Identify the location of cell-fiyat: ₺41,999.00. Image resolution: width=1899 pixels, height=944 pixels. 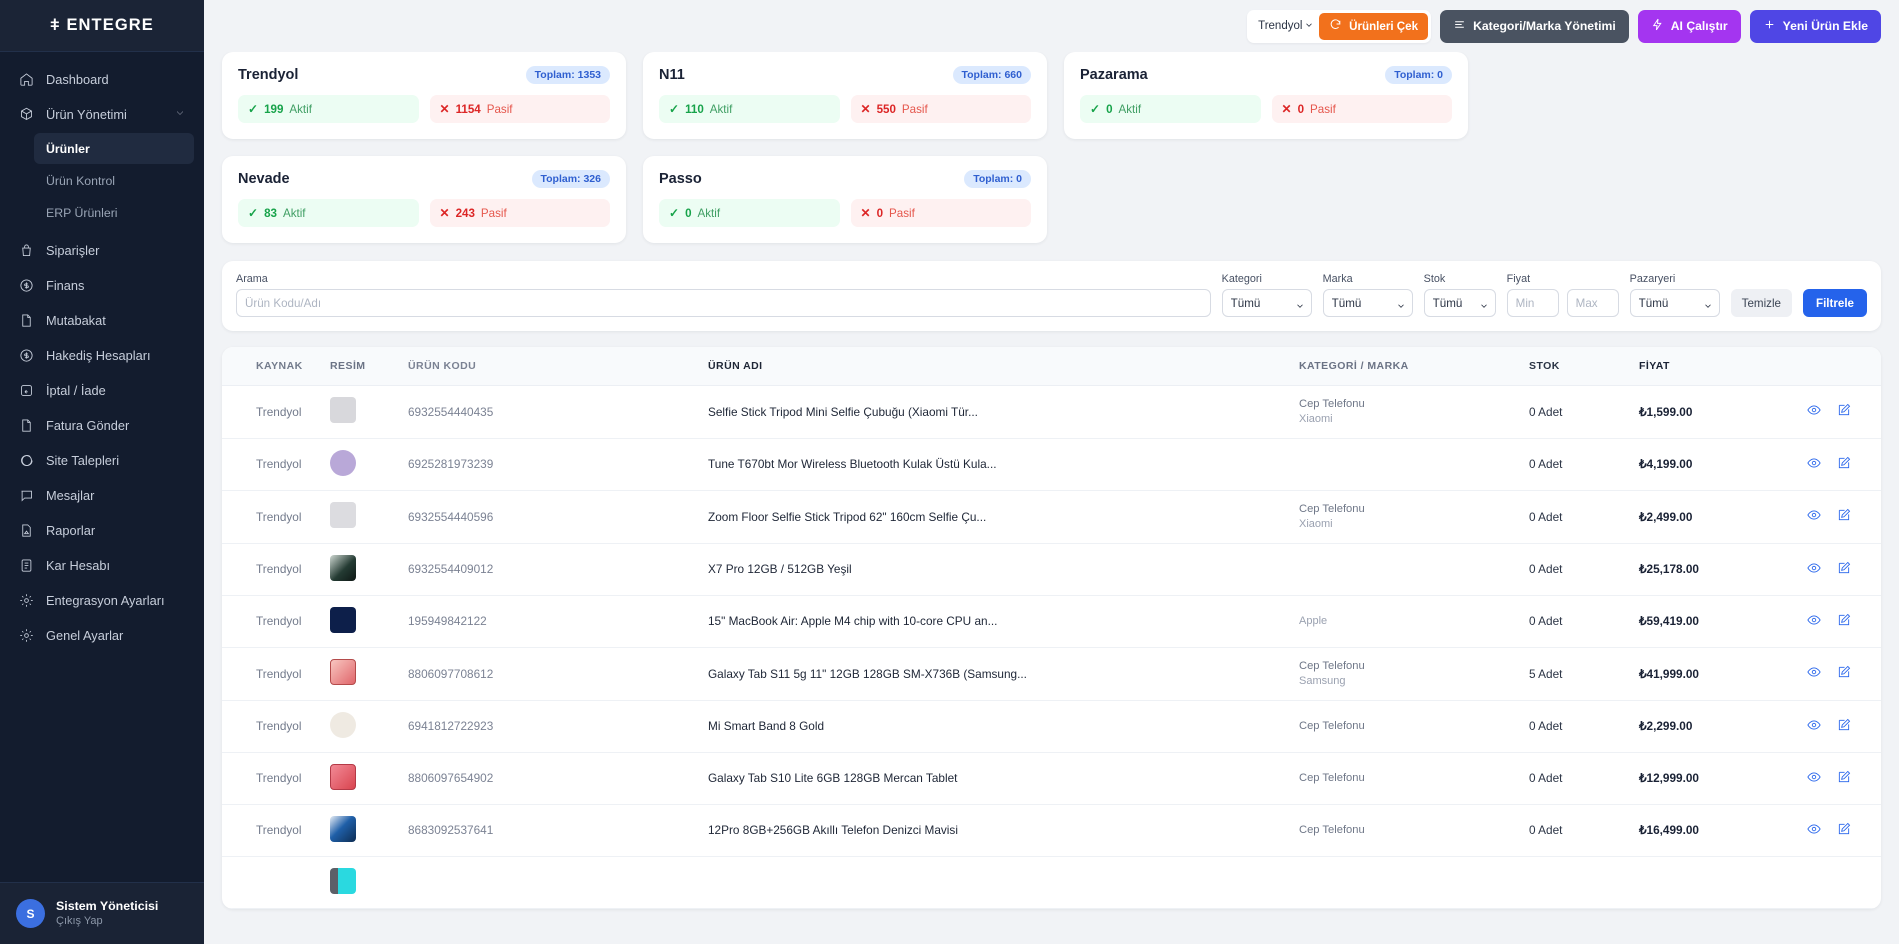
(1701, 674).